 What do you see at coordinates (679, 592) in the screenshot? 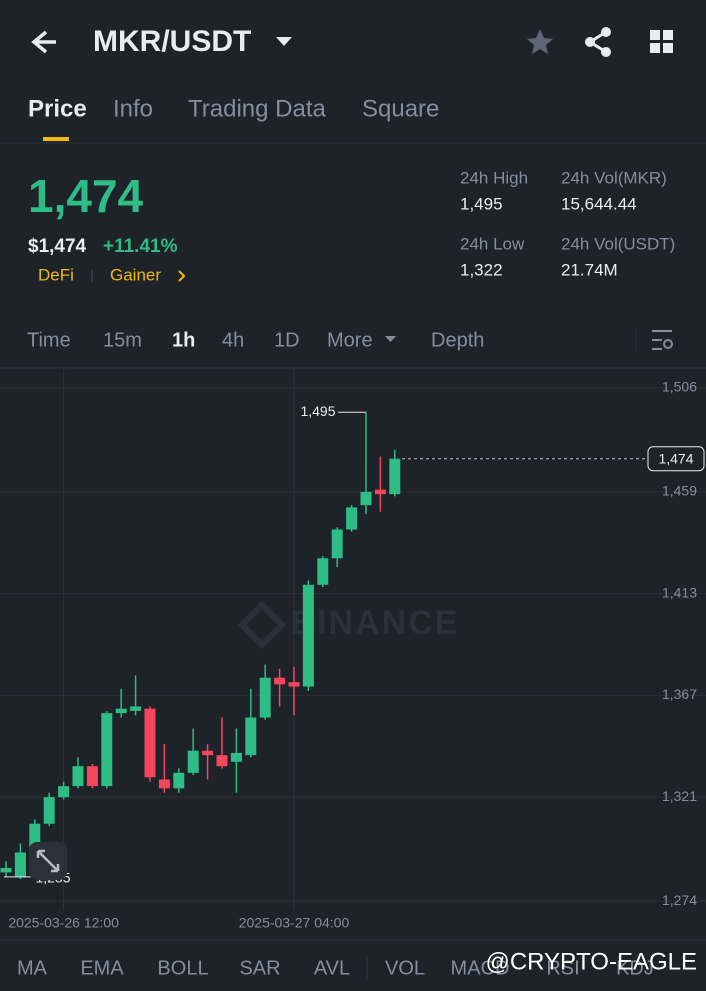
I see `y-tick-label: 1,413` at bounding box center [679, 592].